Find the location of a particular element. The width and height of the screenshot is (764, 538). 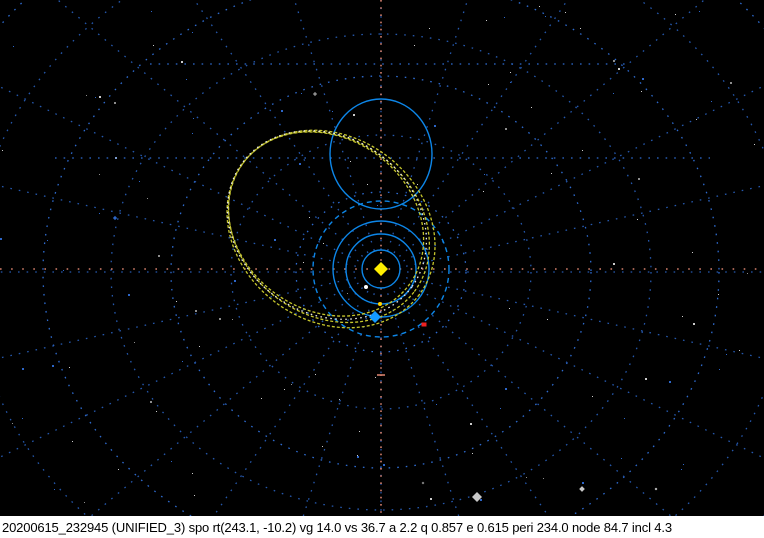

marker-mercury is located at coordinates (366, 287).